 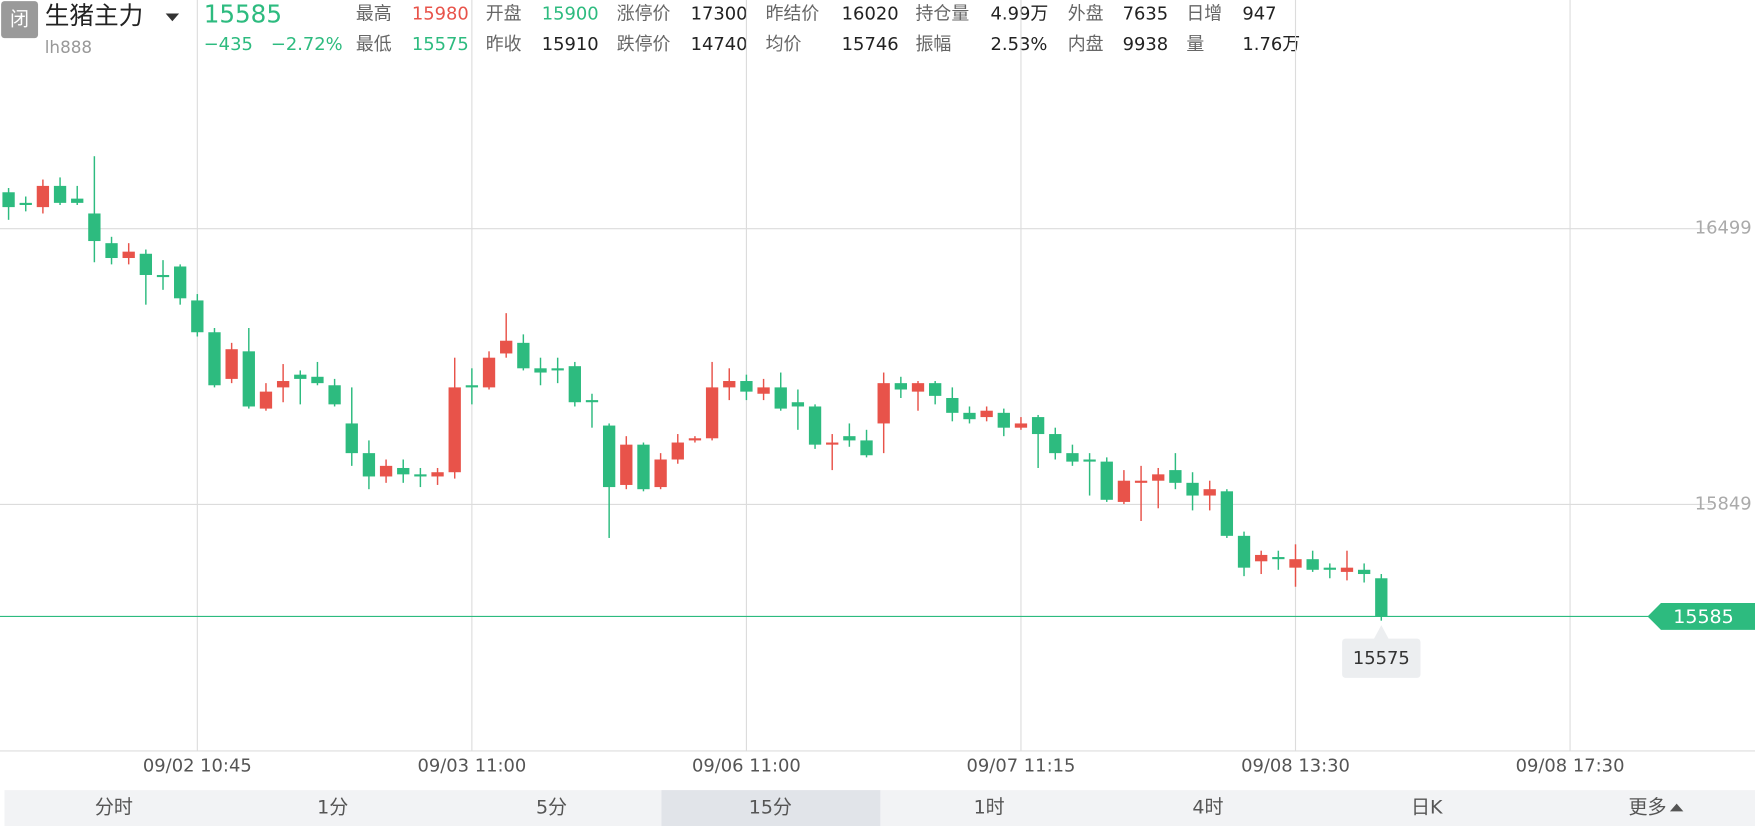 What do you see at coordinates (332, 808) in the screenshot?
I see `tab: 1分` at bounding box center [332, 808].